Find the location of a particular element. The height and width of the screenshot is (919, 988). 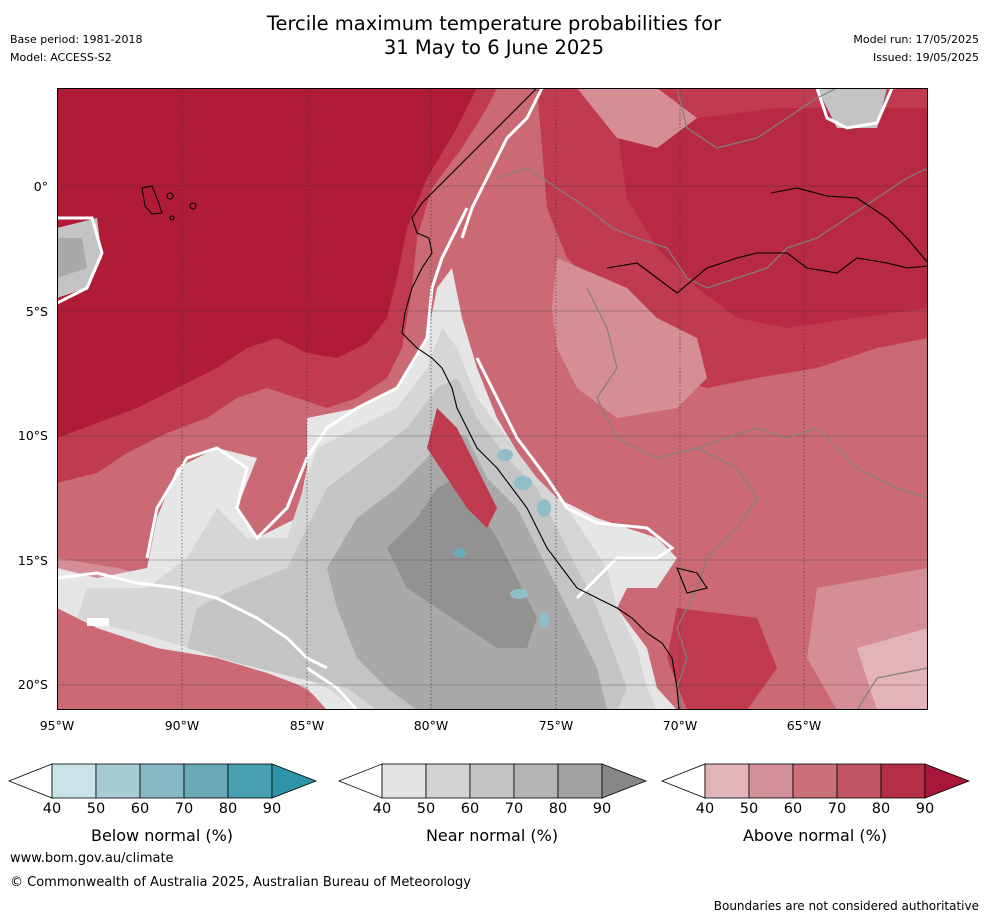

lat-label-10s: 10°S is located at coordinates (32, 435).